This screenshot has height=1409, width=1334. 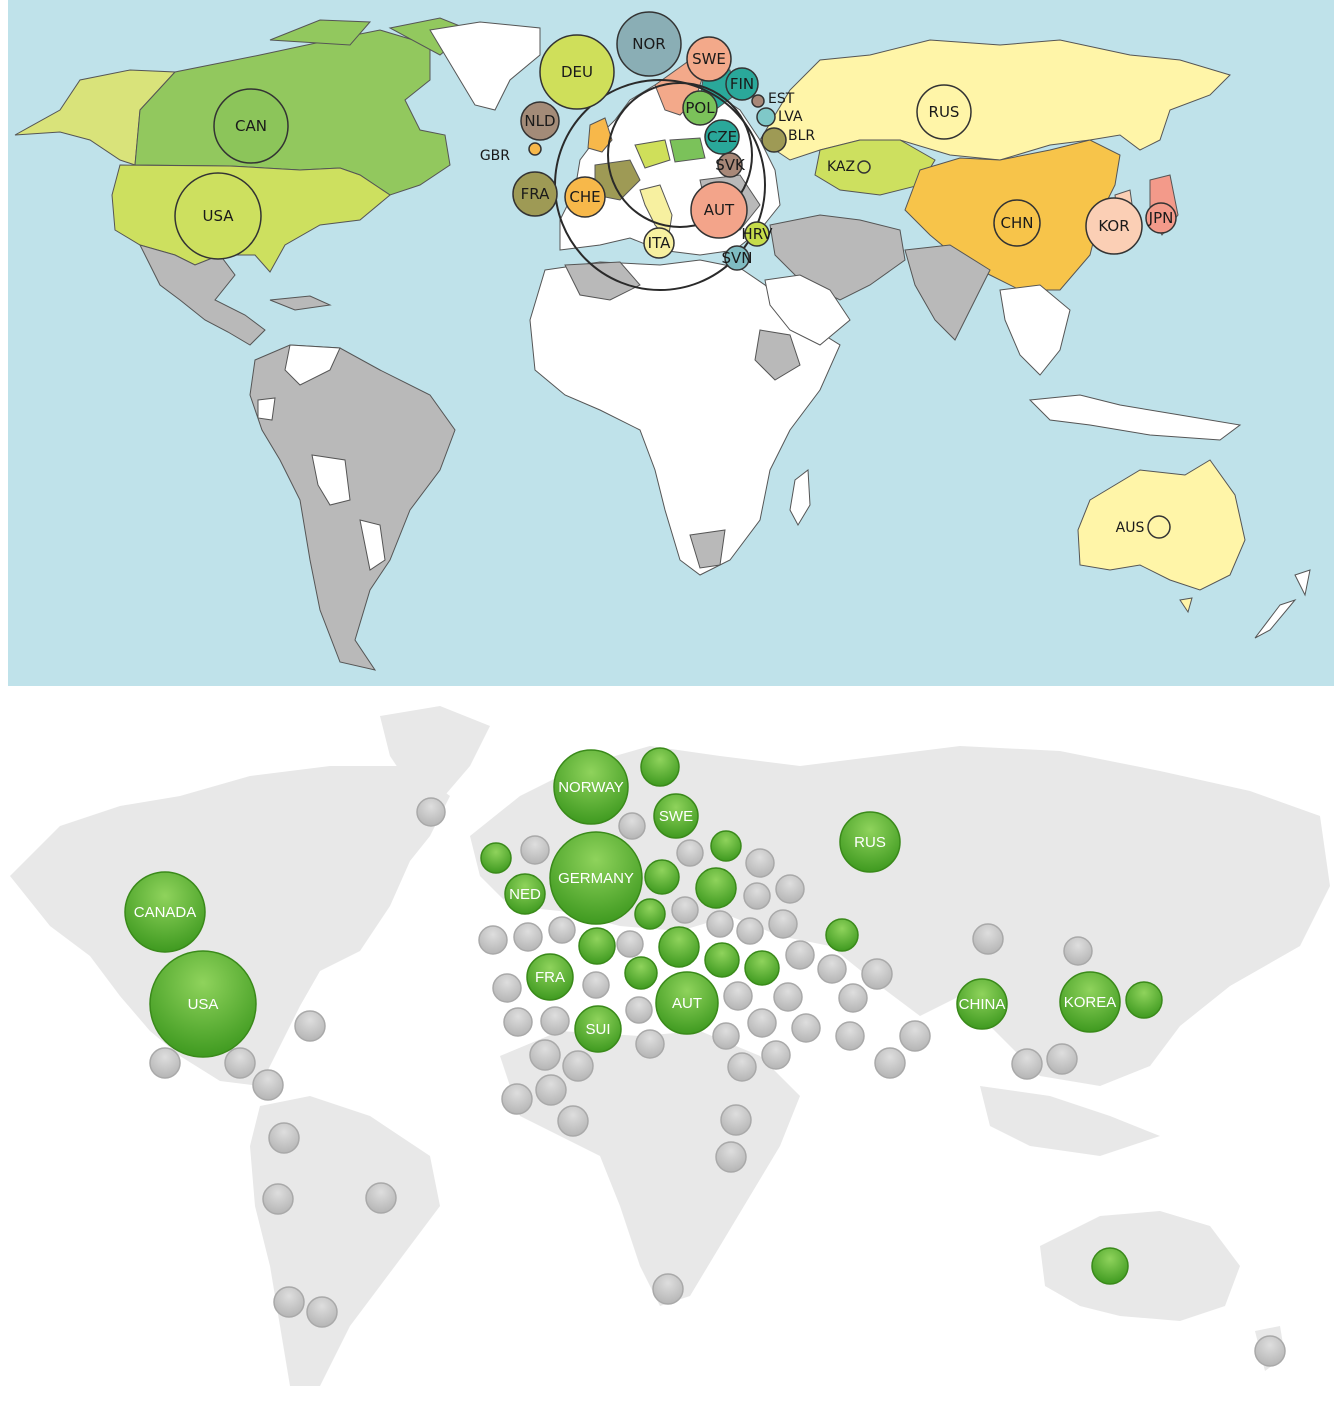 I want to click on central-europe-region, so click(x=687, y=150).